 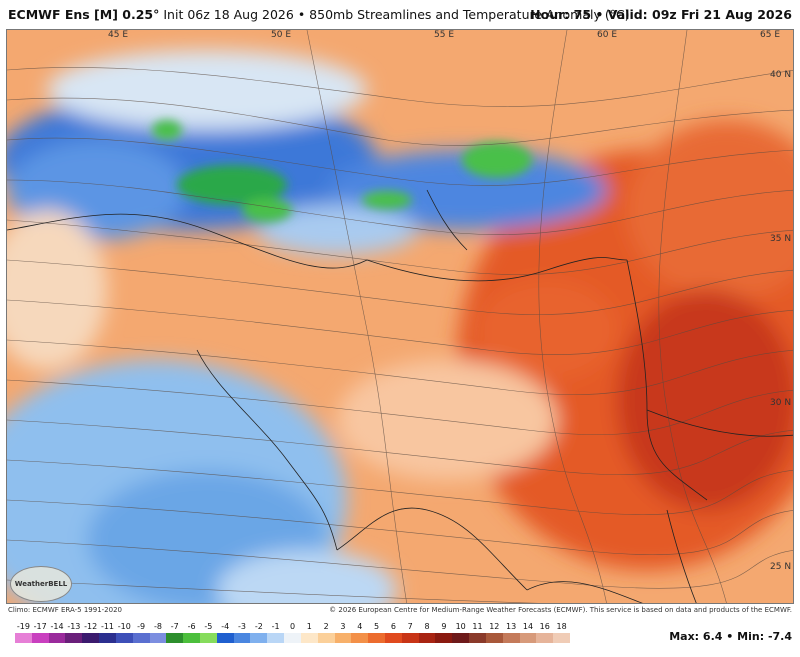 I want to click on colorbar-tick-label: 9, so click(x=444, y=626).